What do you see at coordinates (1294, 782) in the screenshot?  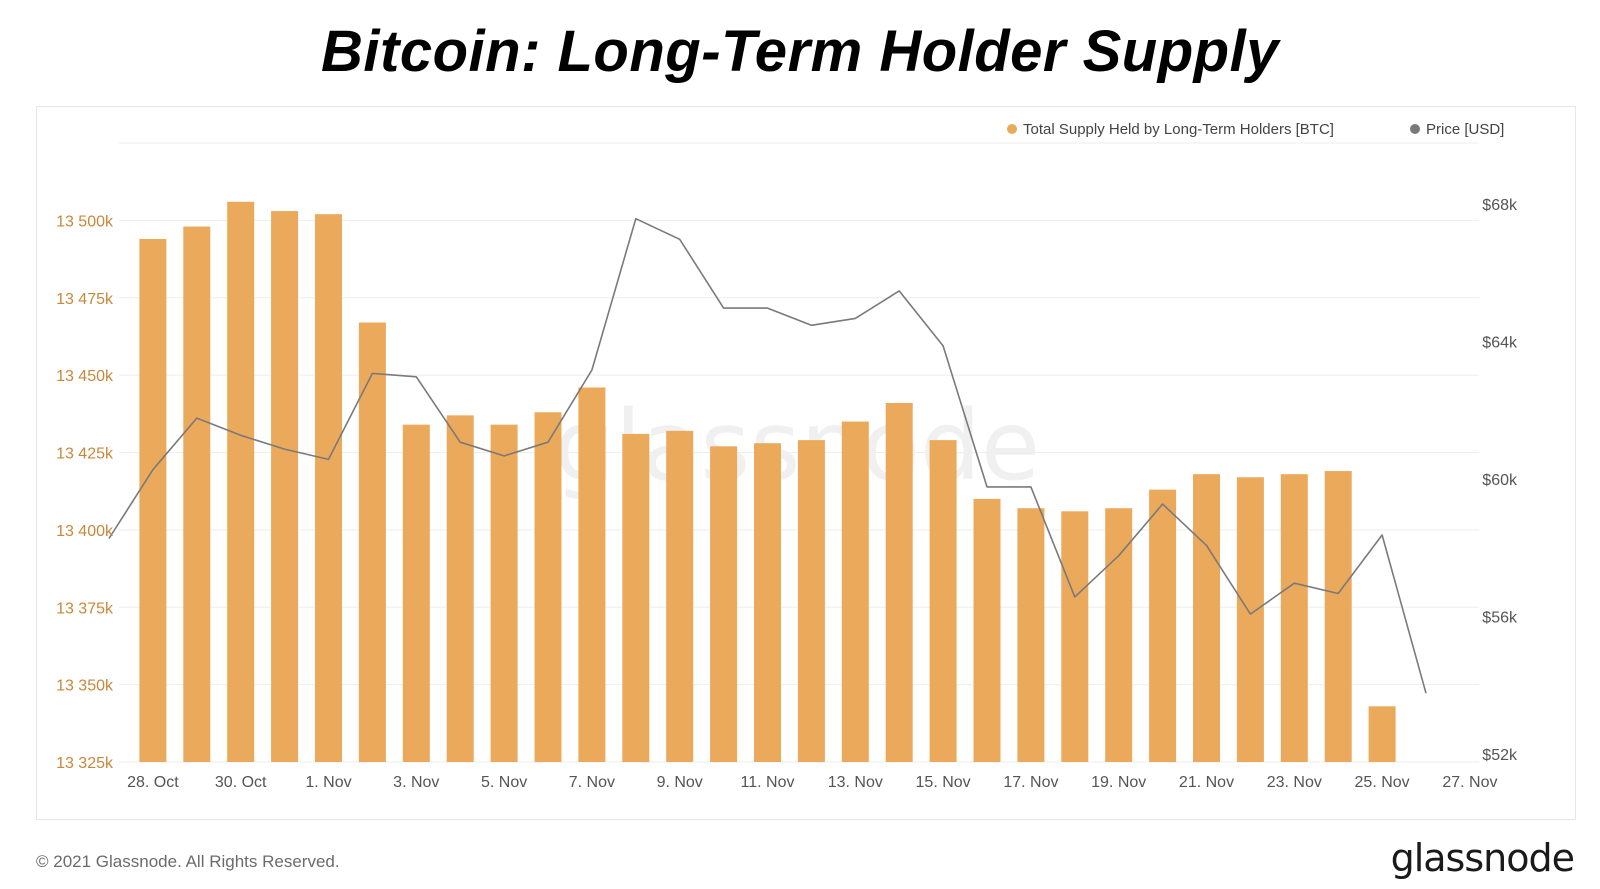 I see `x-axis-tick-label: 23. Nov` at bounding box center [1294, 782].